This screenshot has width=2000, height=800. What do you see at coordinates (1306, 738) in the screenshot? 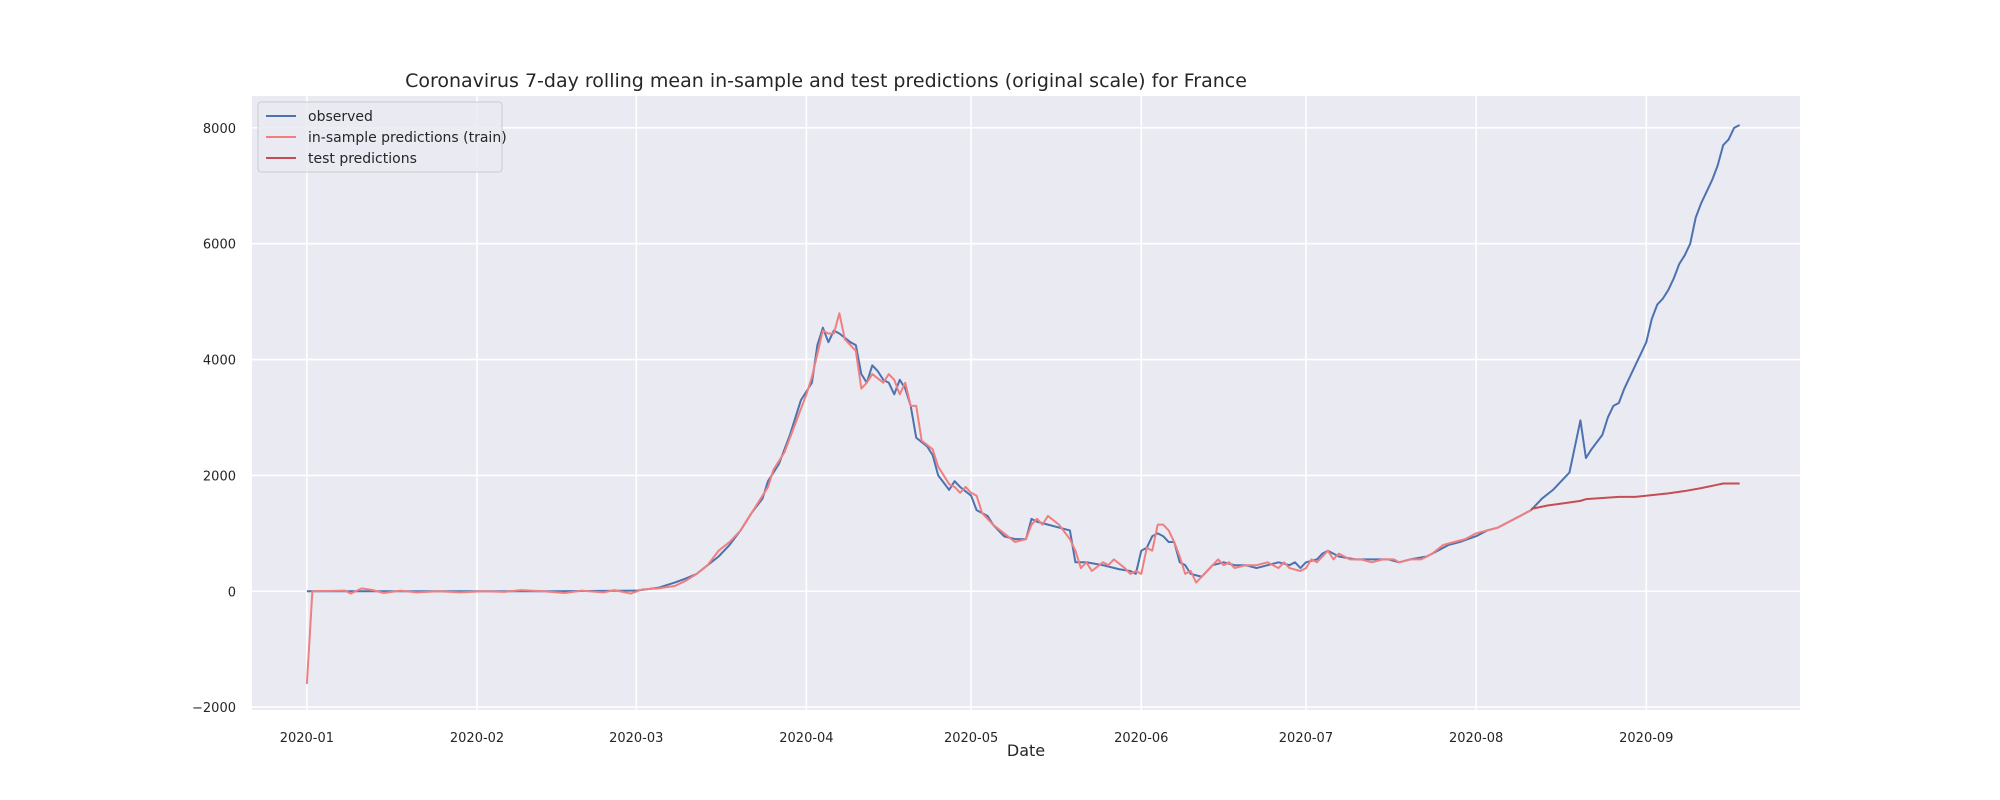
I see `x-tick-label: 2020-07` at bounding box center [1306, 738].